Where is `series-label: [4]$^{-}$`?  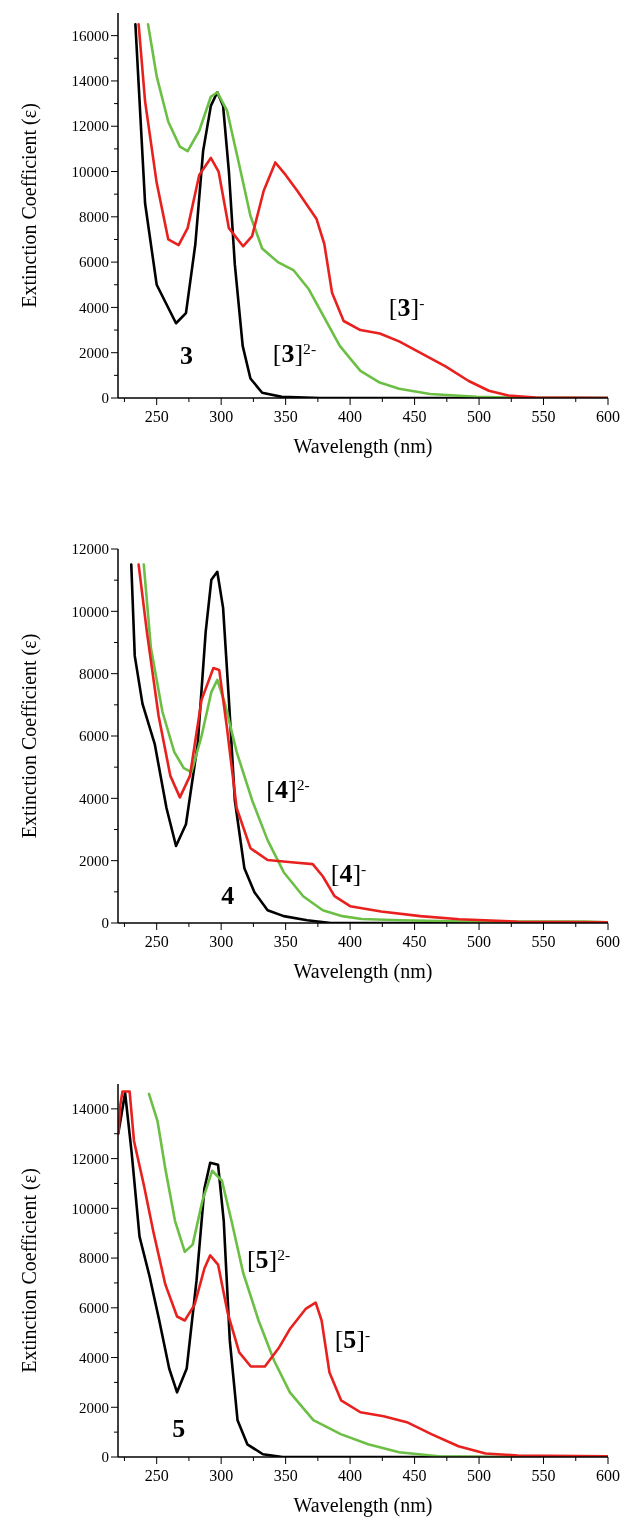
series-label: [4]$^{-}$ is located at coordinates (348, 874).